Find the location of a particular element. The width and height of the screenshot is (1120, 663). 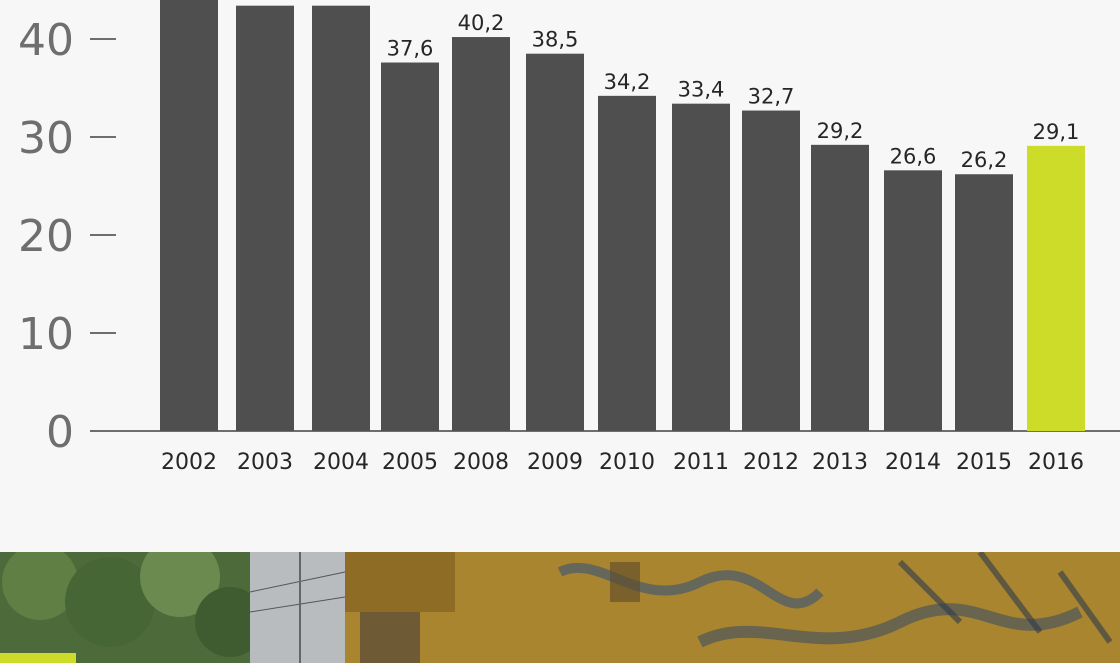

category-label-2002: 2002 is located at coordinates (189, 462).